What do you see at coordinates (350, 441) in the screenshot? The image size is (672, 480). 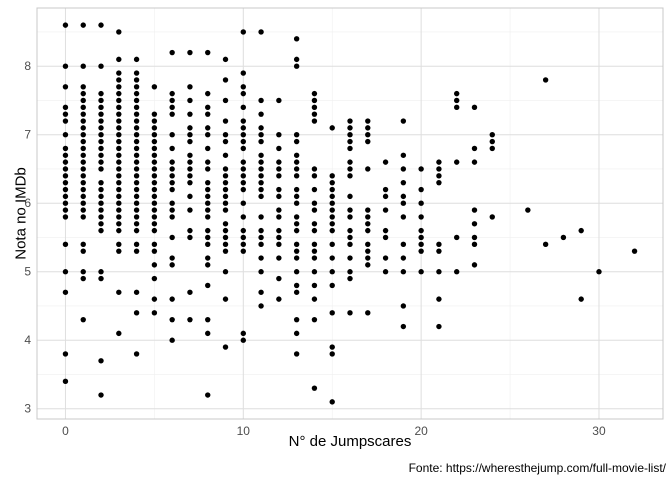 I see `x-axis-title: N° de Jumpscares` at bounding box center [350, 441].